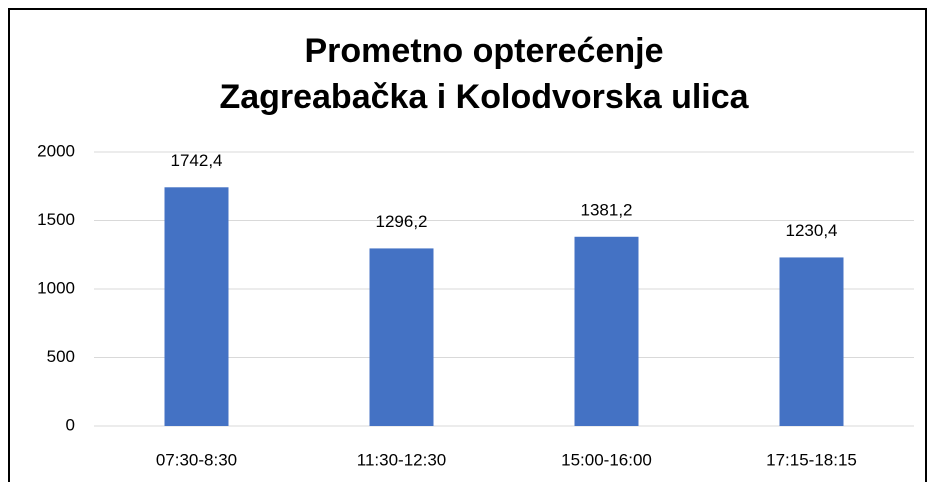  Describe the element at coordinates (484, 51) in the screenshot. I see `chart-title: Prometno opterećenje` at that location.